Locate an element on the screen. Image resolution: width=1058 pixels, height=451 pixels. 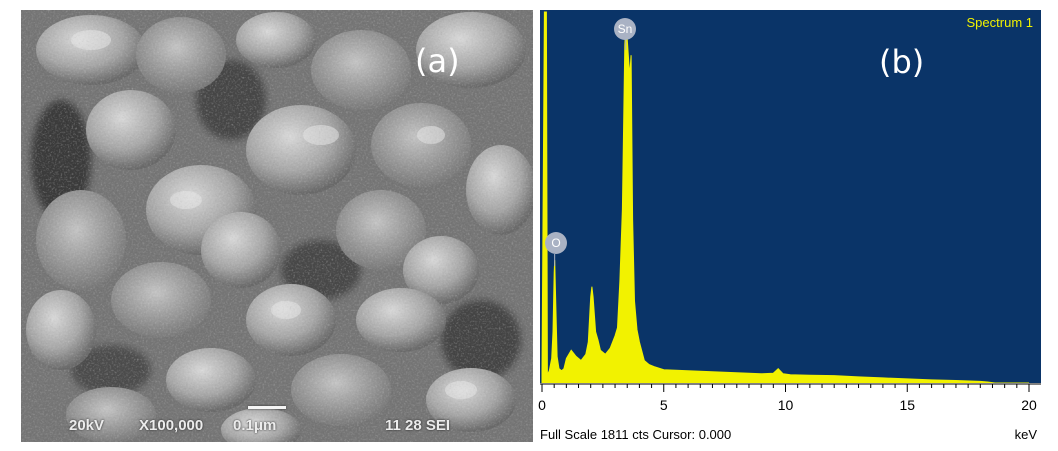
spectrum-title: Spectrum 1 is located at coordinates (999, 22).